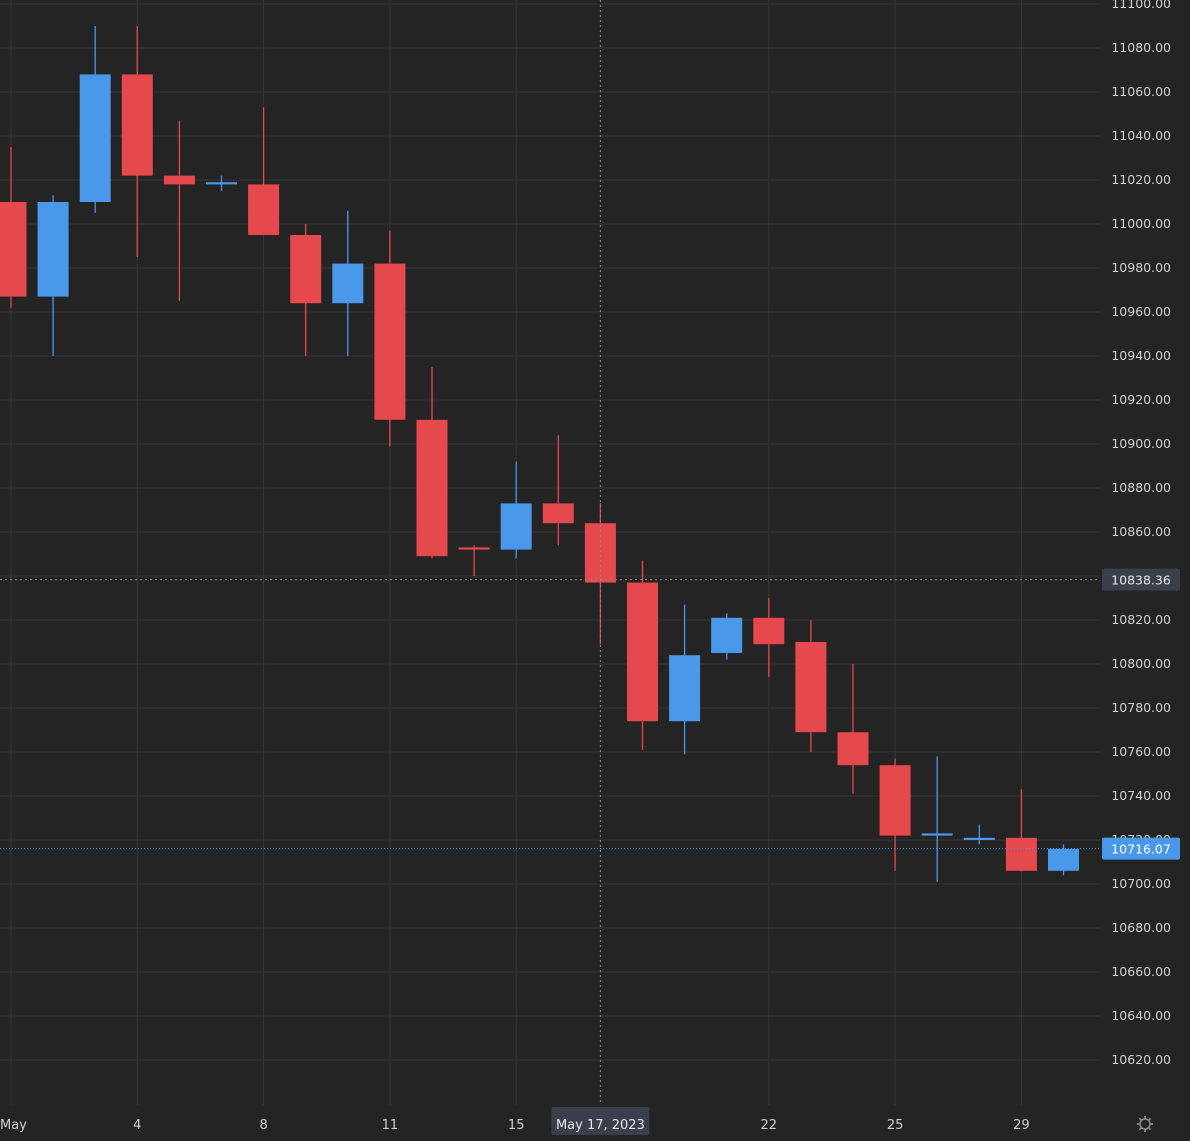 The width and height of the screenshot is (1190, 1141). Describe the element at coordinates (1141, 663) in the screenshot. I see `price-tick-label: 10800.00` at that location.